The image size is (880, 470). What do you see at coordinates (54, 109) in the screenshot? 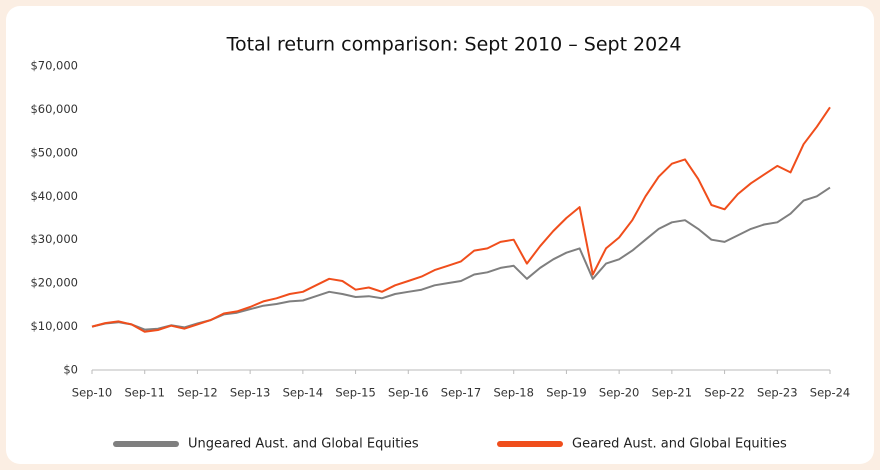
I see `y-tick-label: $60,000` at bounding box center [54, 109].